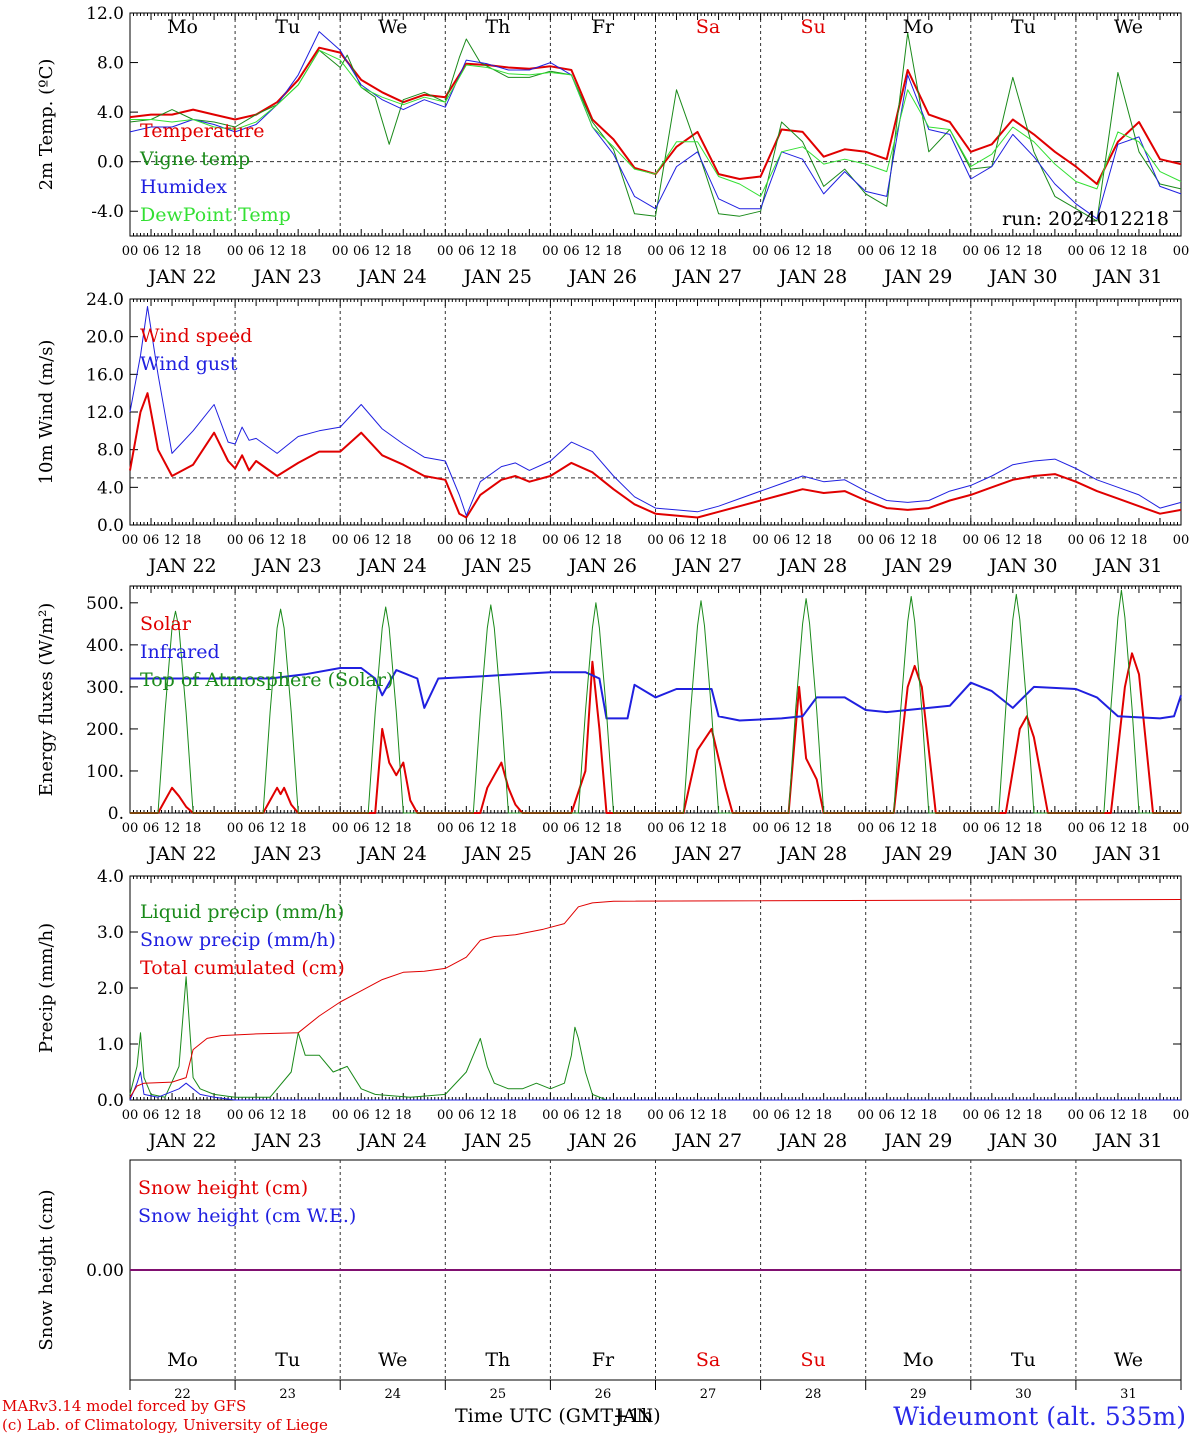 This screenshot has height=1440, width=1194. What do you see at coordinates (707, 854) in the screenshot?
I see `date-label: JAN 27` at bounding box center [707, 854].